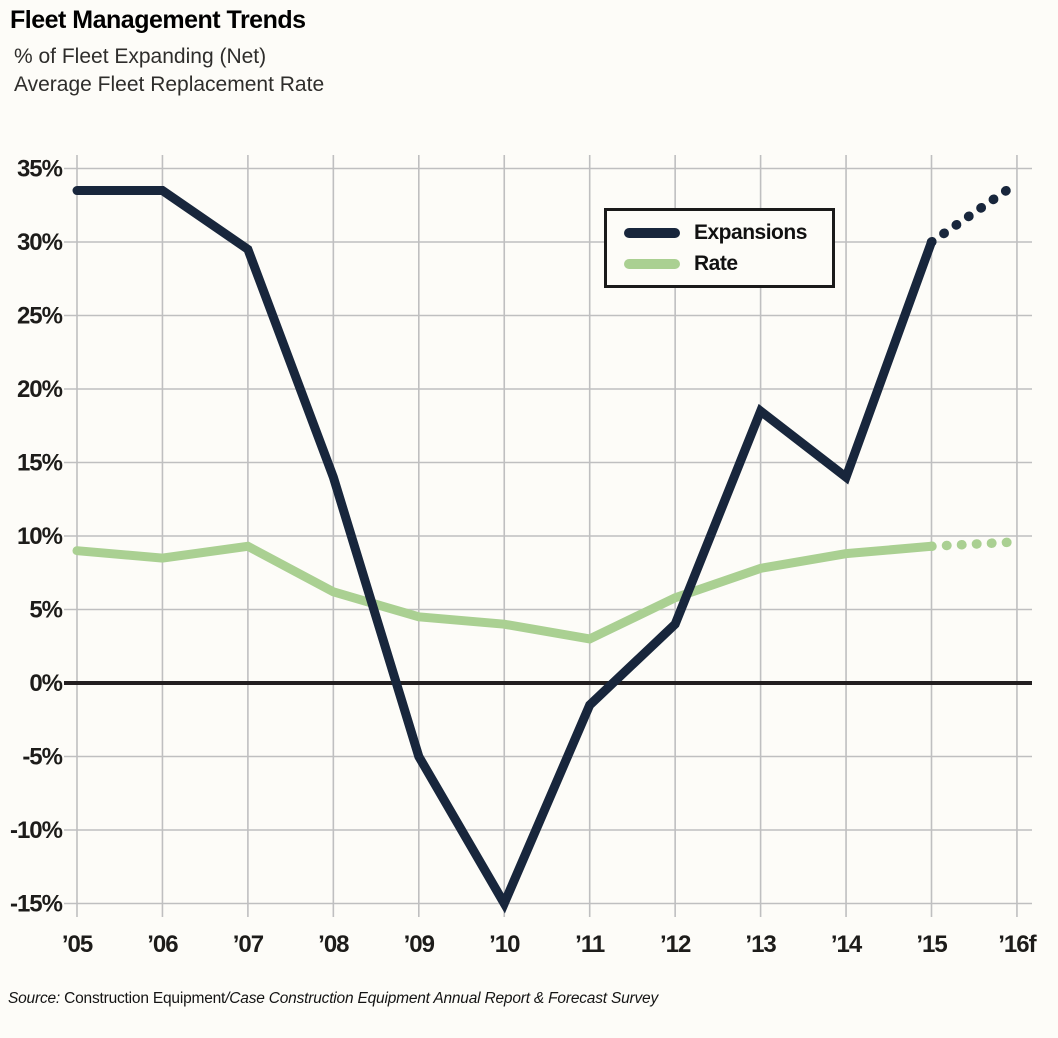 Image resolution: width=1058 pixels, height=1038 pixels. I want to click on legend-item-expansions: Expansions, so click(728, 233).